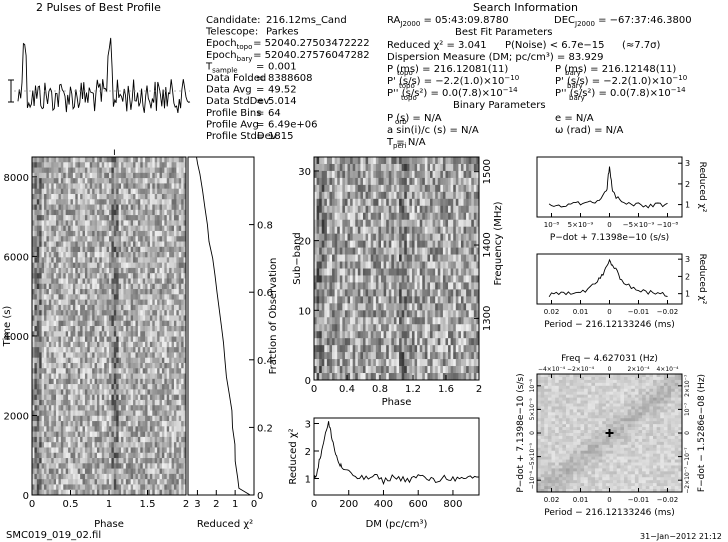  What do you see at coordinates (394, 20) in the screenshot?
I see `ra-label: RA` at bounding box center [394, 20].